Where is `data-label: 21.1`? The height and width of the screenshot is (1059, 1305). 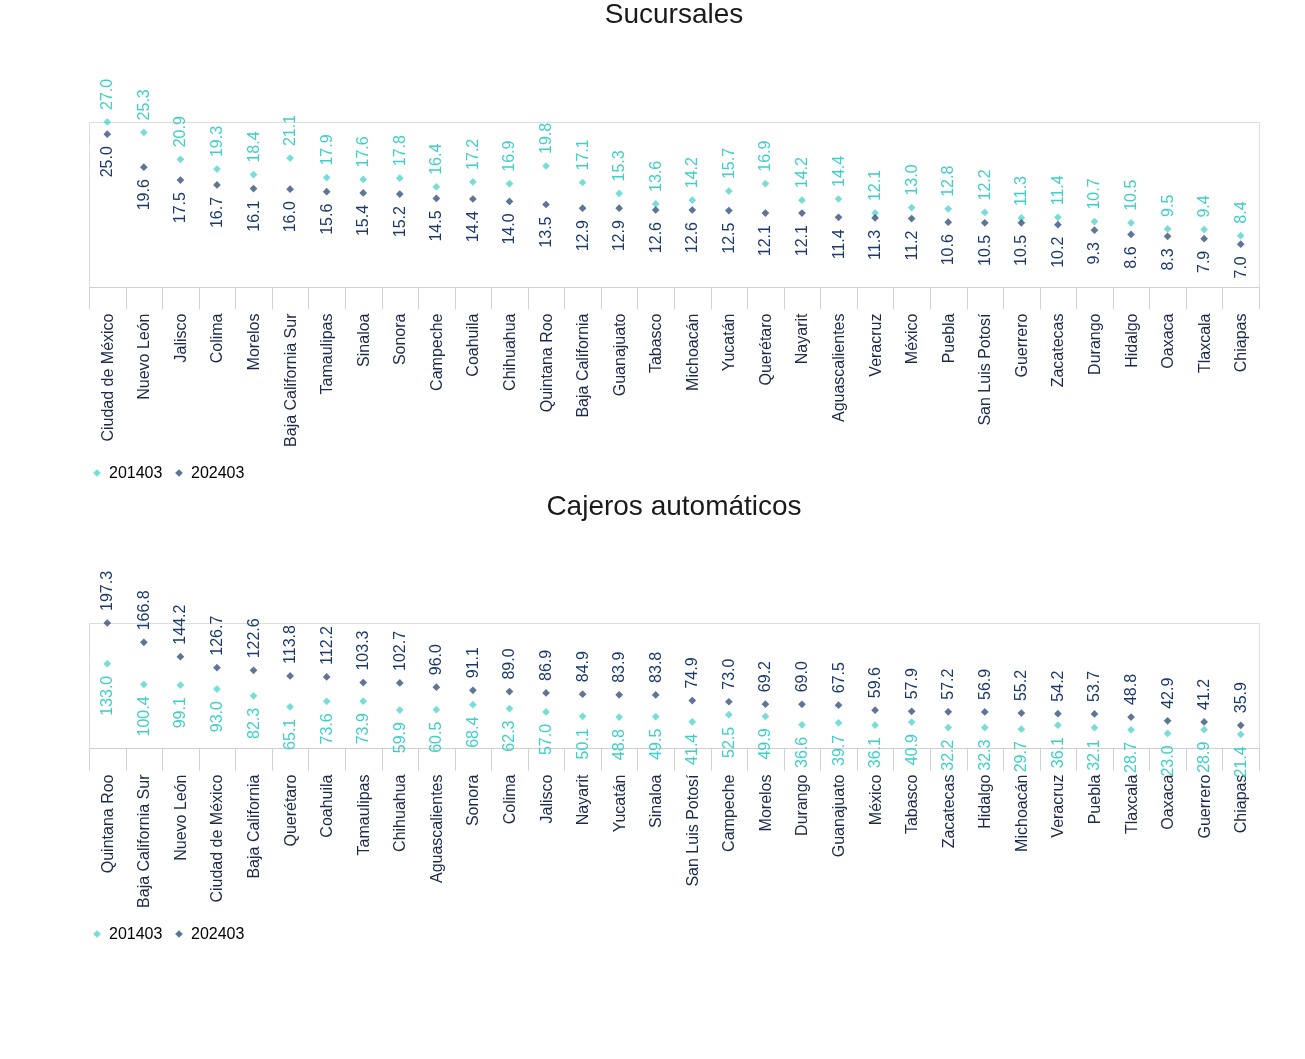
data-label: 21.1 is located at coordinates (290, 130).